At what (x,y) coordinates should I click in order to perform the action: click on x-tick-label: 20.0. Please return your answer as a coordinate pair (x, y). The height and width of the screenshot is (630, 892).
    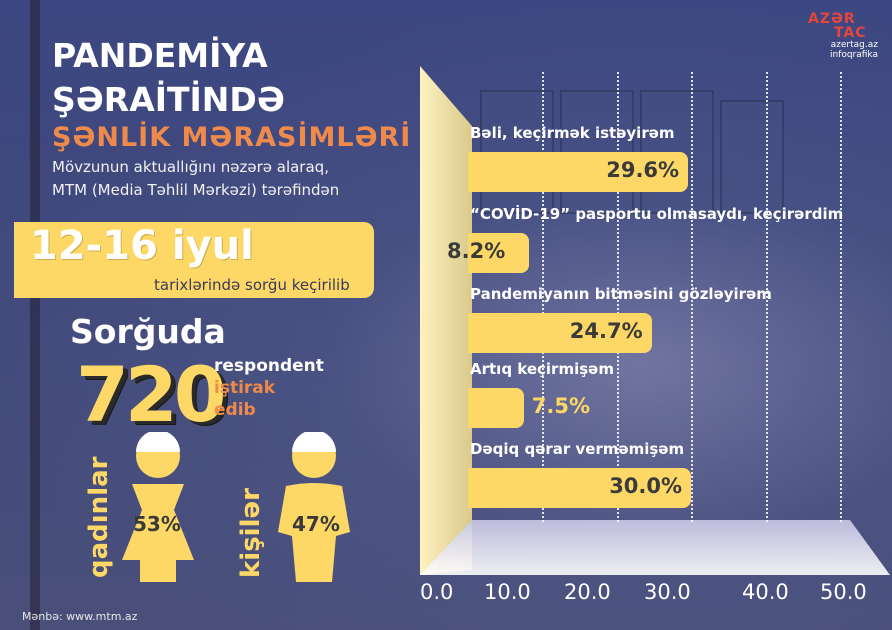
    Looking at the image, I should click on (587, 592).